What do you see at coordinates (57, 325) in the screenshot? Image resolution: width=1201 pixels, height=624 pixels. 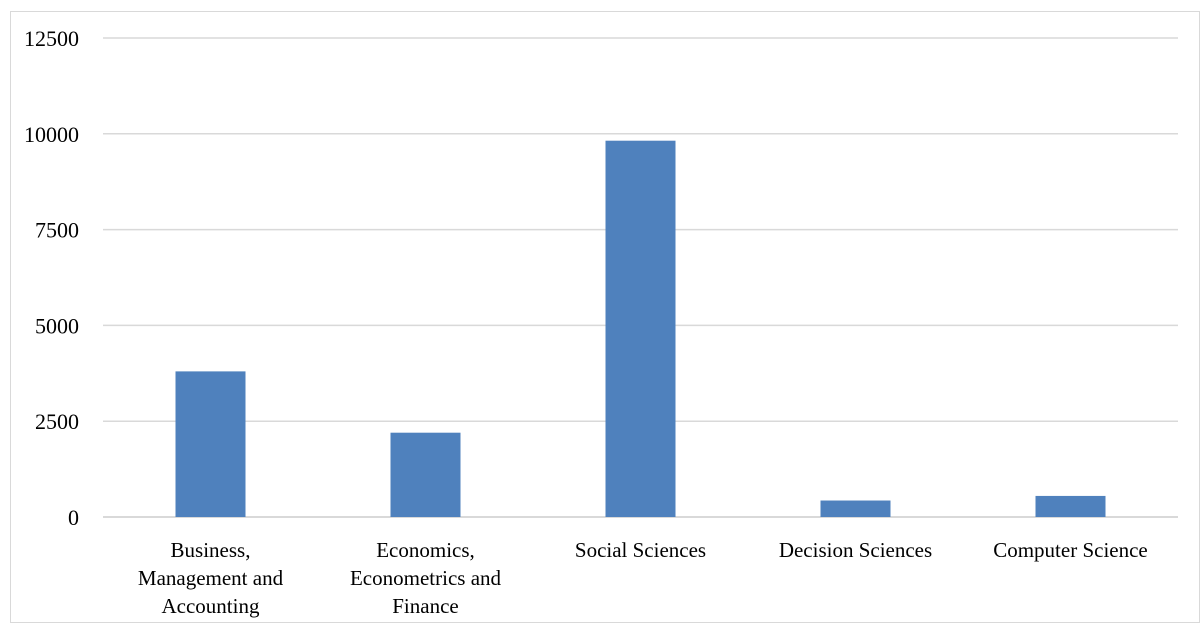 I see `y-tick-label: 5000` at bounding box center [57, 325].